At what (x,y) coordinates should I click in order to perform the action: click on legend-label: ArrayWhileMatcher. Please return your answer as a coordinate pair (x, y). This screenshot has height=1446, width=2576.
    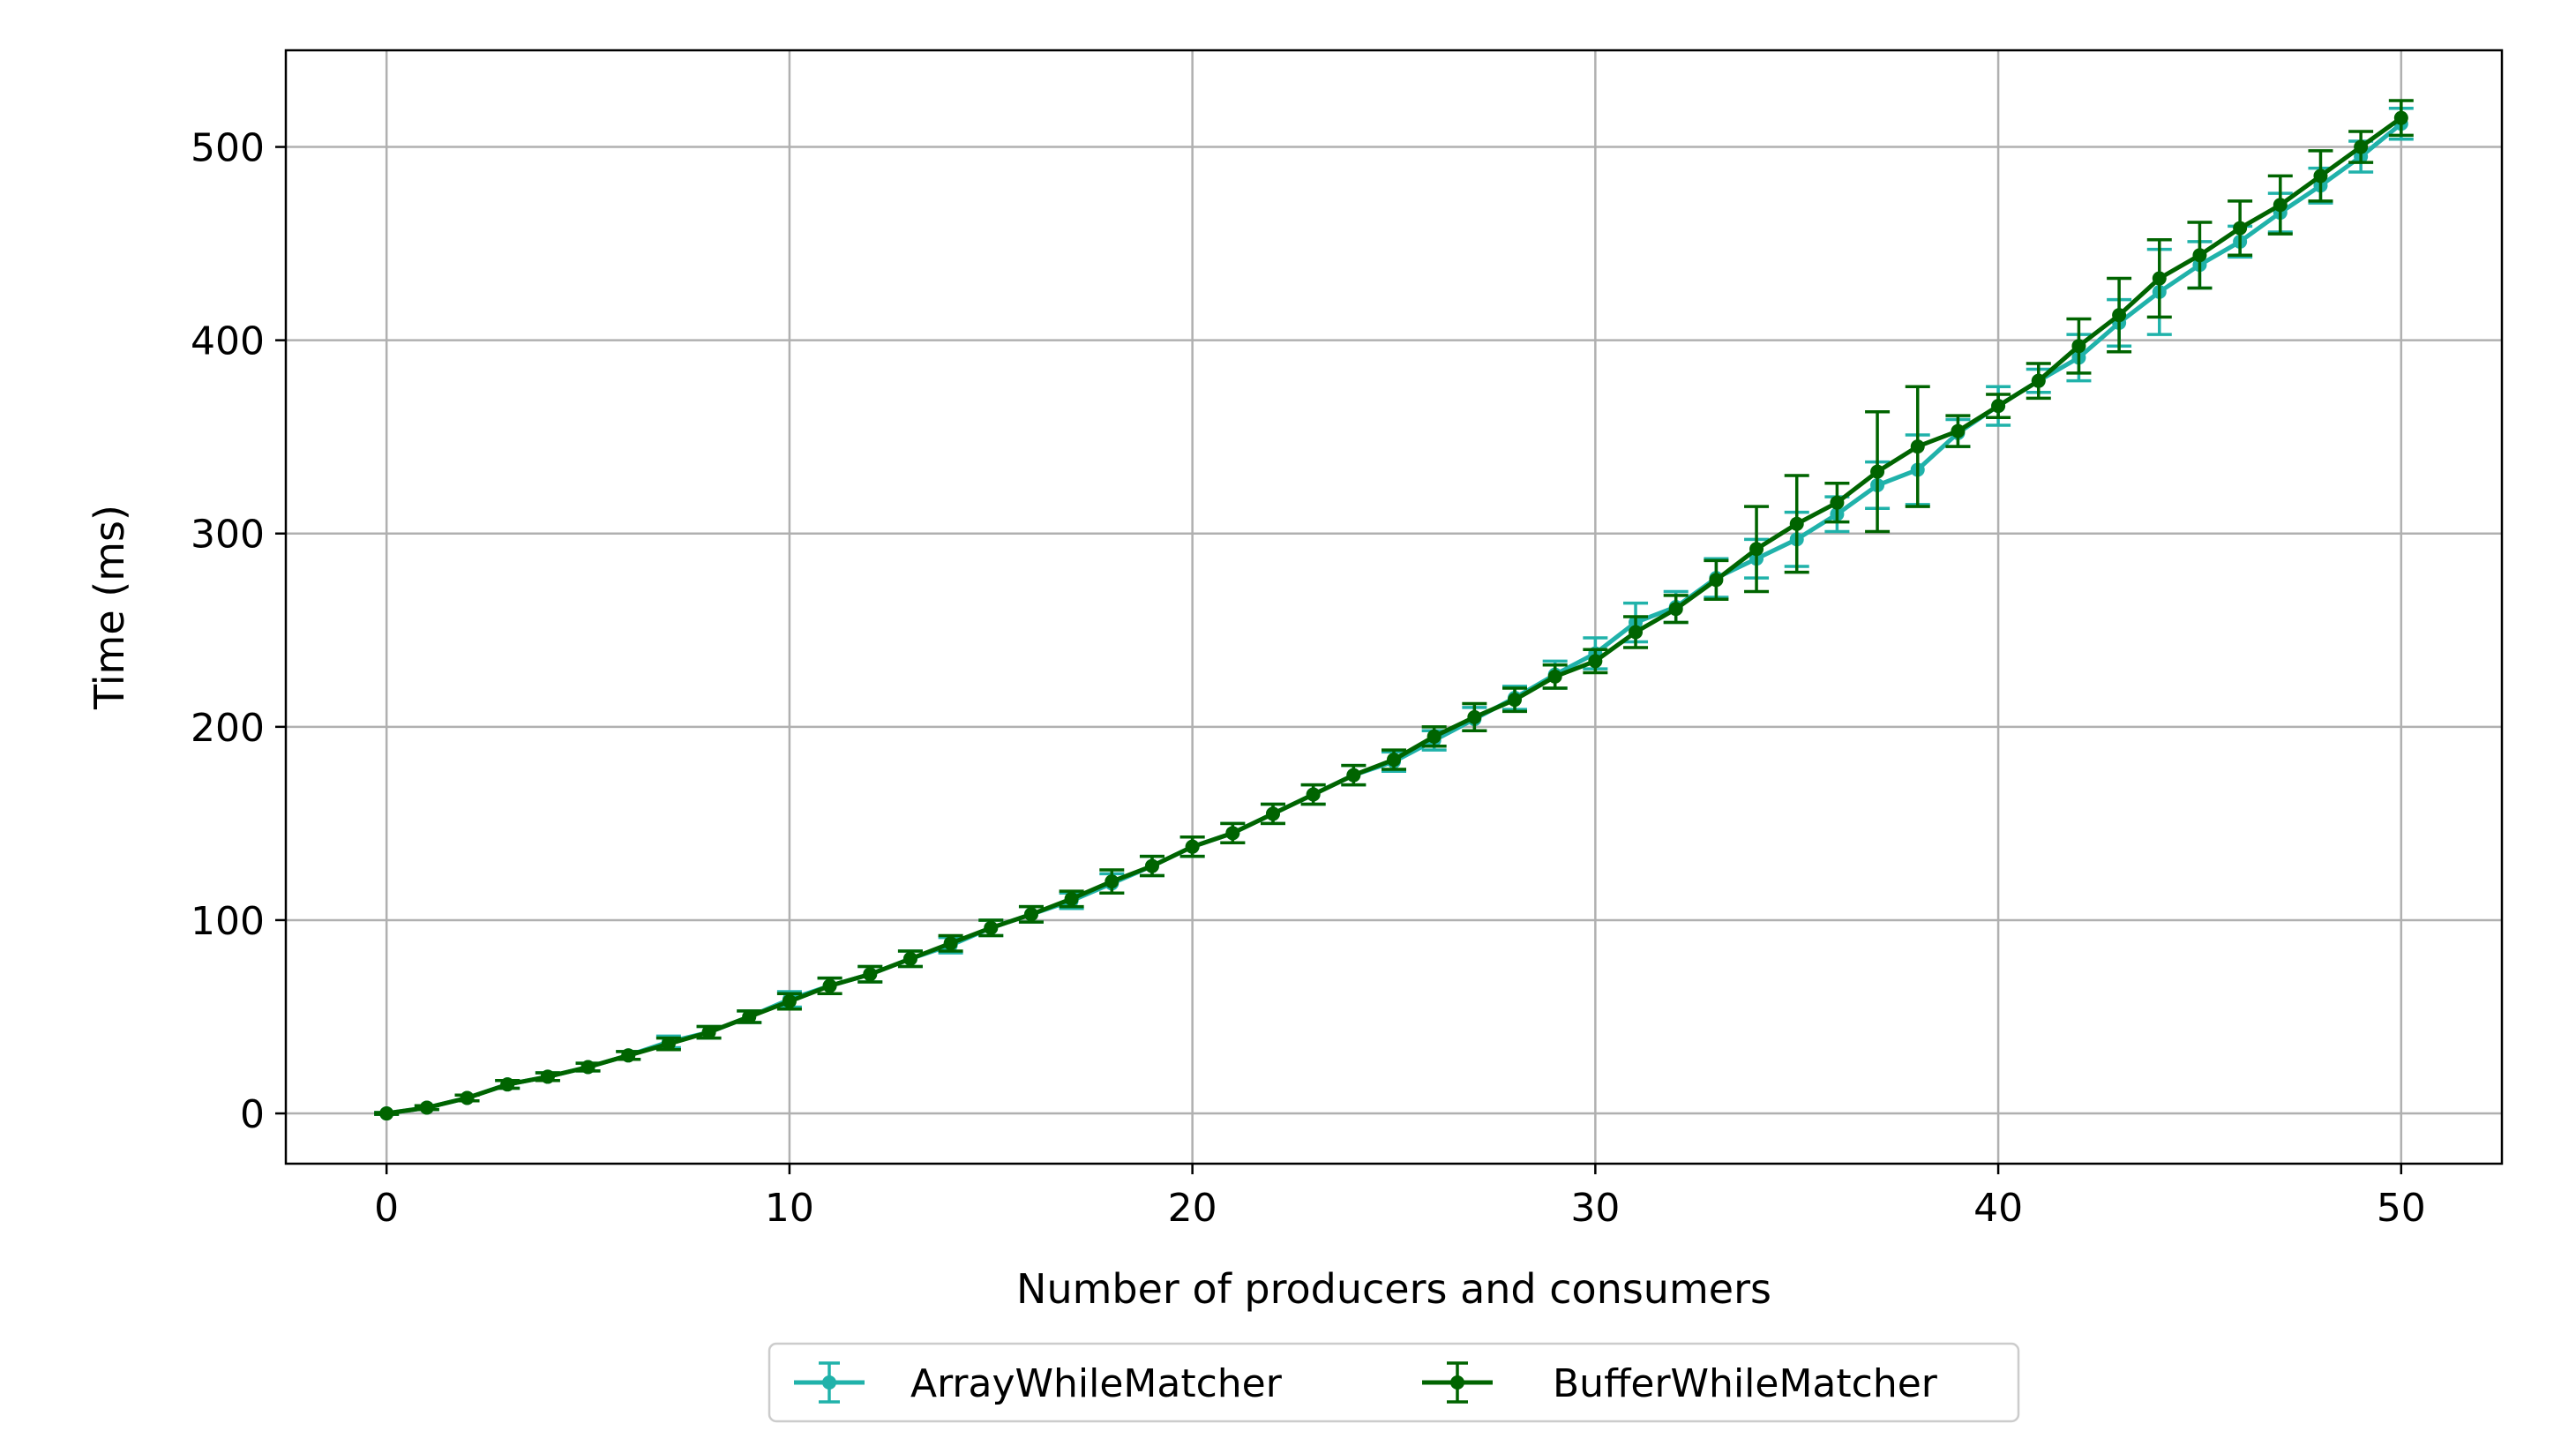
    Looking at the image, I should click on (1097, 1383).